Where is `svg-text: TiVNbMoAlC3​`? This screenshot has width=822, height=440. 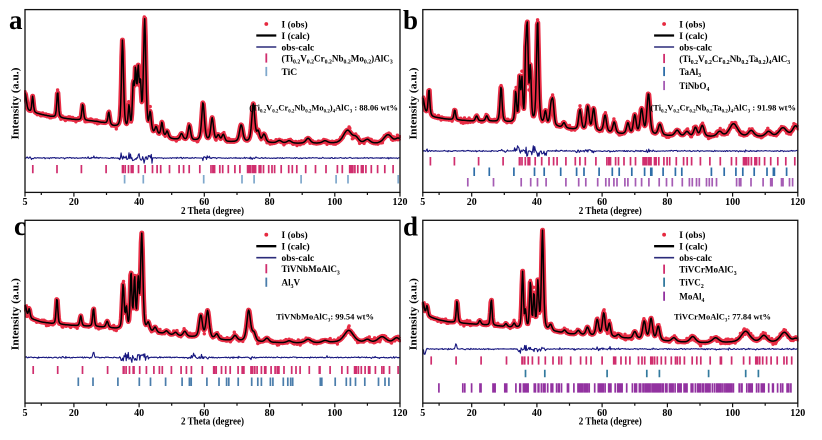 svg-text: TiVNbMoAlC3​ is located at coordinates (311, 270).